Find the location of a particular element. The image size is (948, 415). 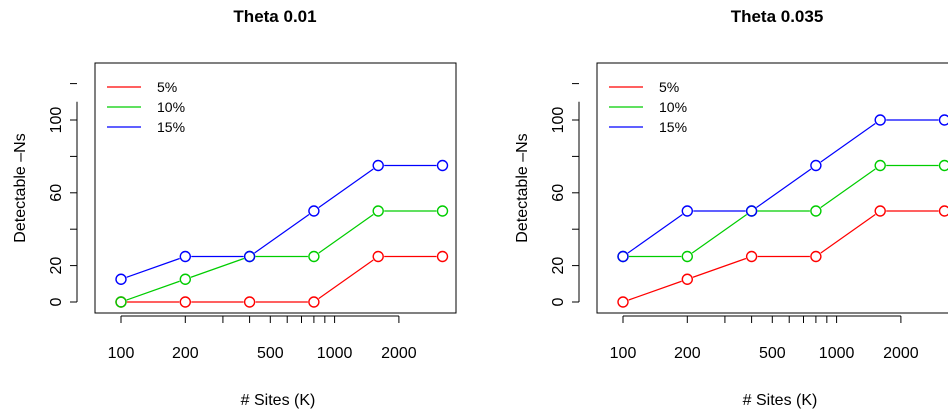

series-group is located at coordinates (282, 233).